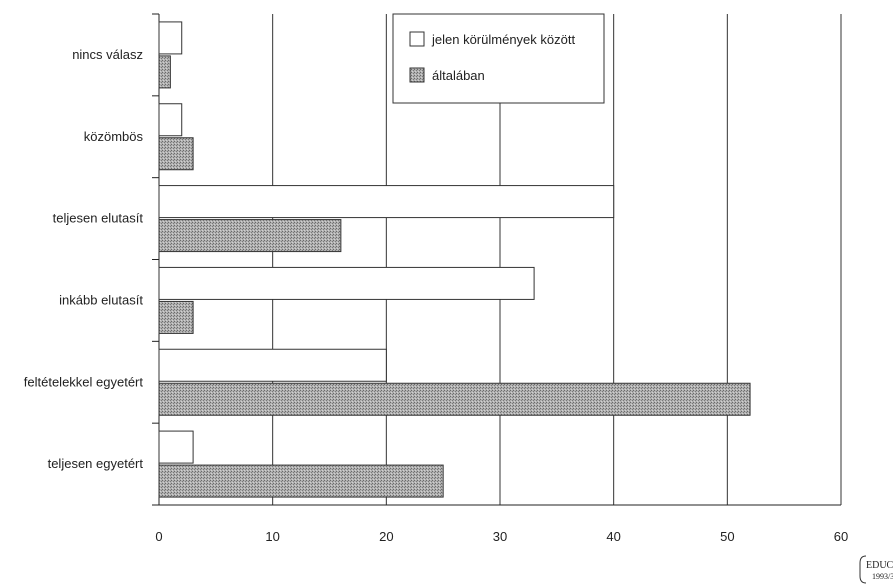 The height and width of the screenshot is (585, 893). I want to click on education-seal: EDUCATIO 1993/3, so click(876, 569).